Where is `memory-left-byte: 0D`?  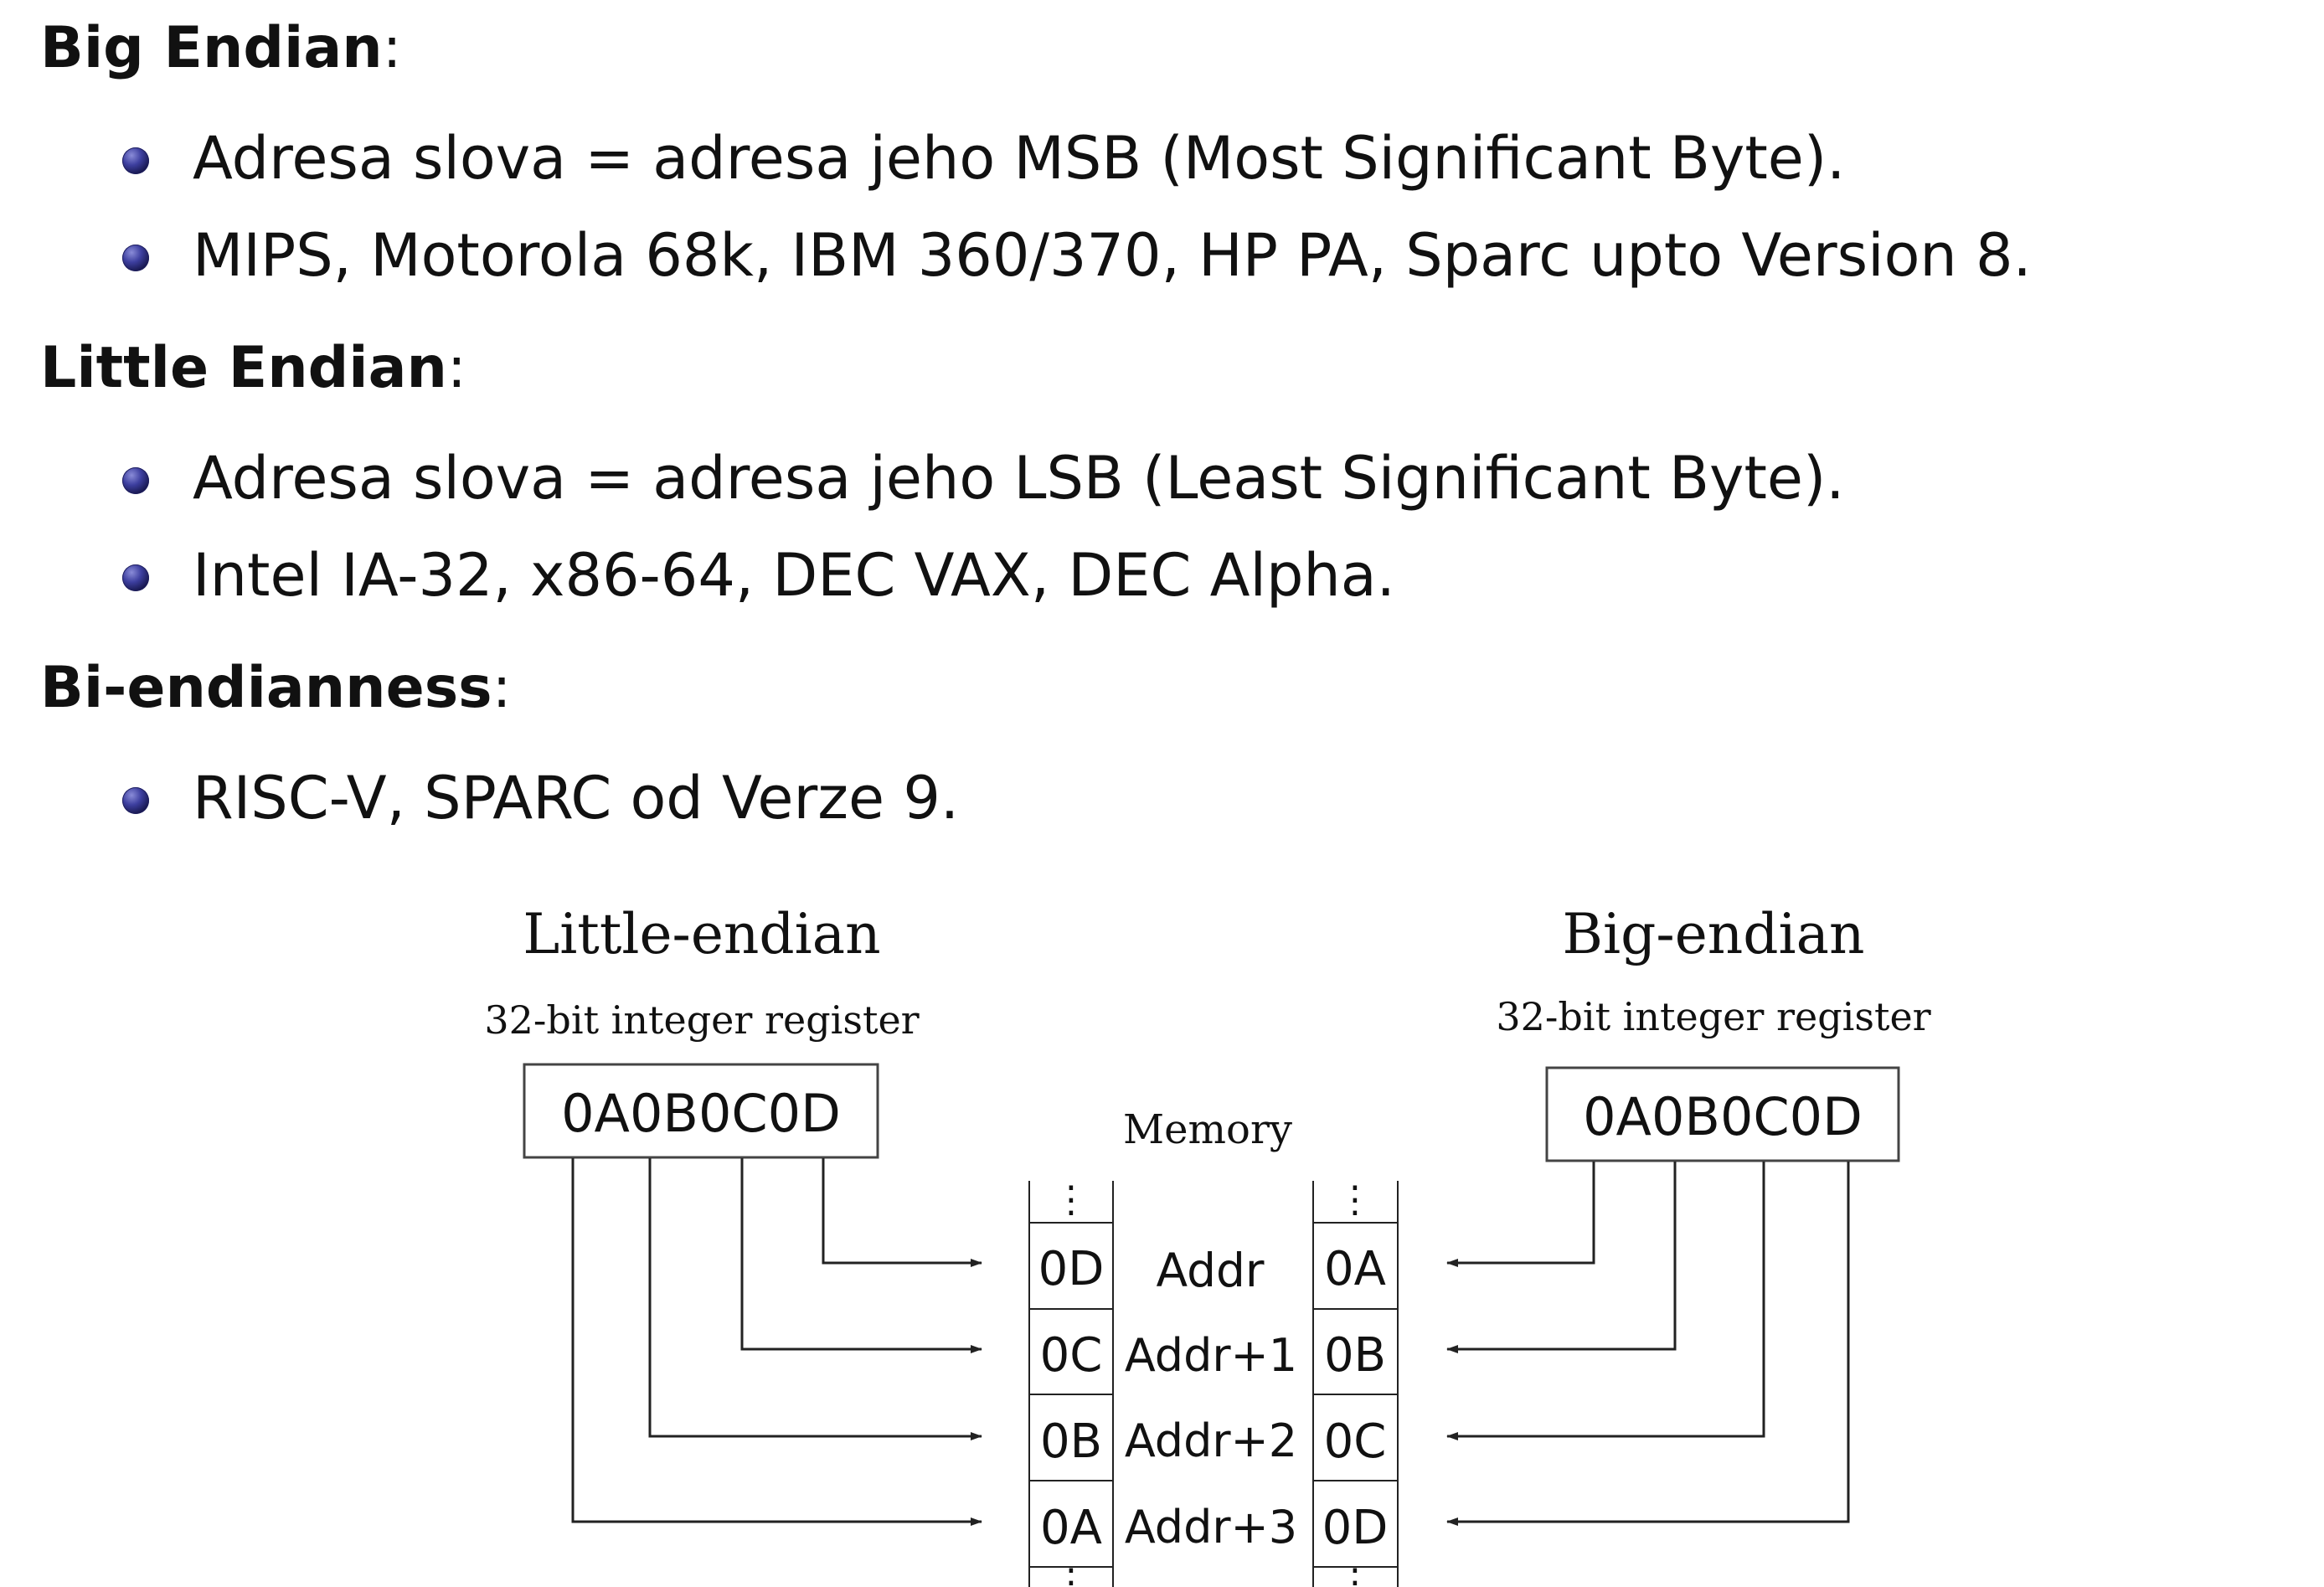 memory-left-byte: 0D is located at coordinates (1071, 1269).